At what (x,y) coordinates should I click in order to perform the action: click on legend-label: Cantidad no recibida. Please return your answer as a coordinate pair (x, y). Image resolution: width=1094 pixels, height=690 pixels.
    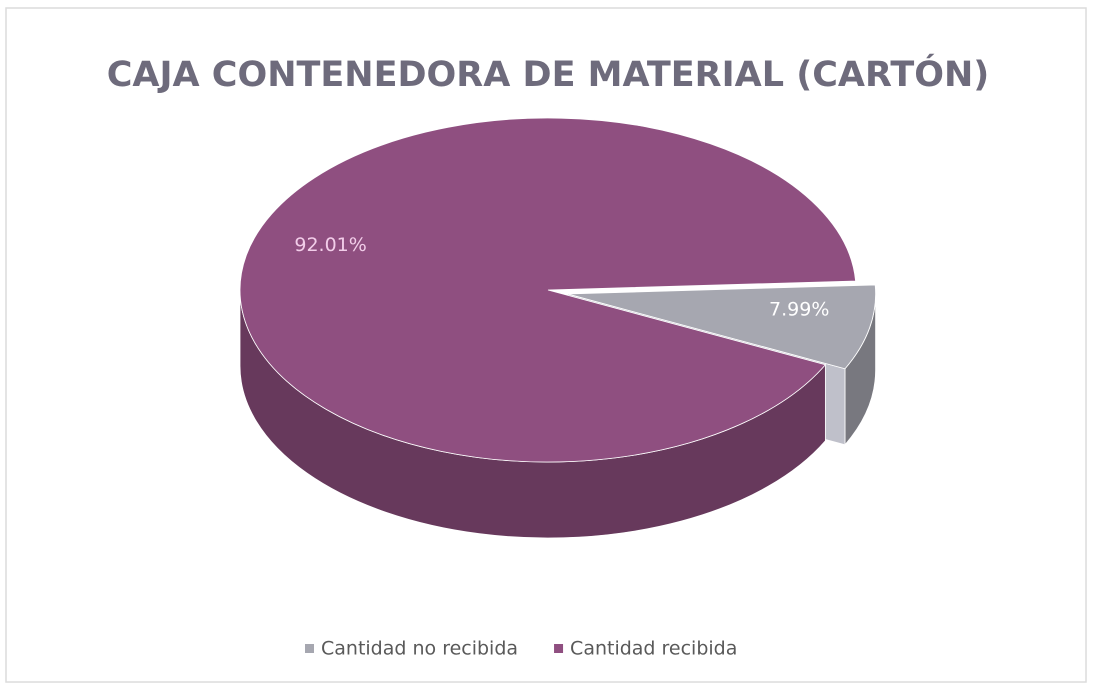
    Looking at the image, I should click on (419, 649).